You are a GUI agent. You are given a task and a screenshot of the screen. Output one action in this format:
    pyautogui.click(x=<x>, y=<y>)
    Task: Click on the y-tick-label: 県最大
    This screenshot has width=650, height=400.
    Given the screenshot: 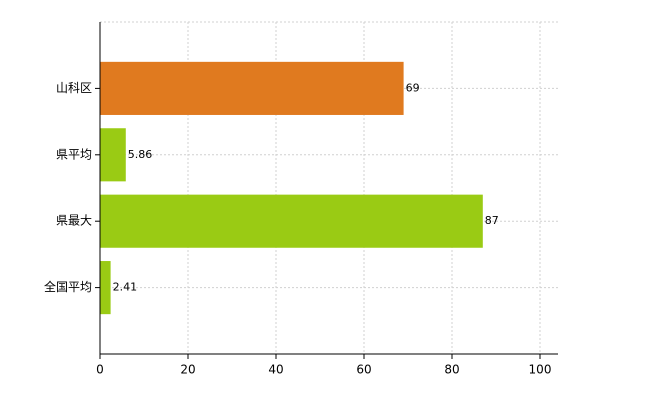 What is the action you would take?
    pyautogui.click(x=74, y=221)
    